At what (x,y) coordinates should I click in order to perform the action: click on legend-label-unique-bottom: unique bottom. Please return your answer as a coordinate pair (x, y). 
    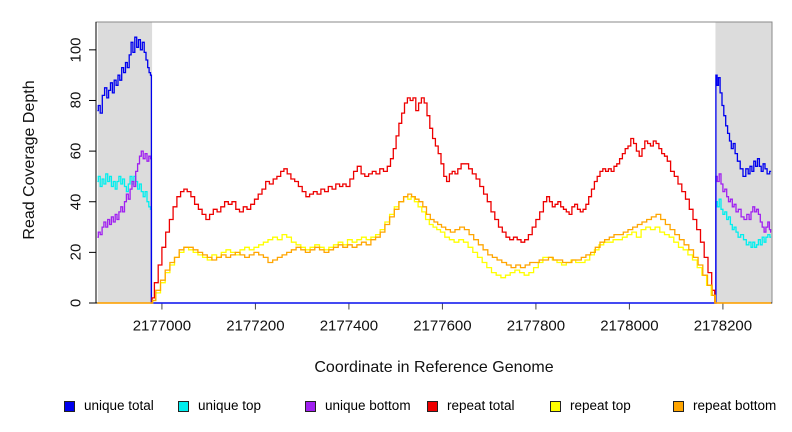
    Looking at the image, I should click on (368, 405).